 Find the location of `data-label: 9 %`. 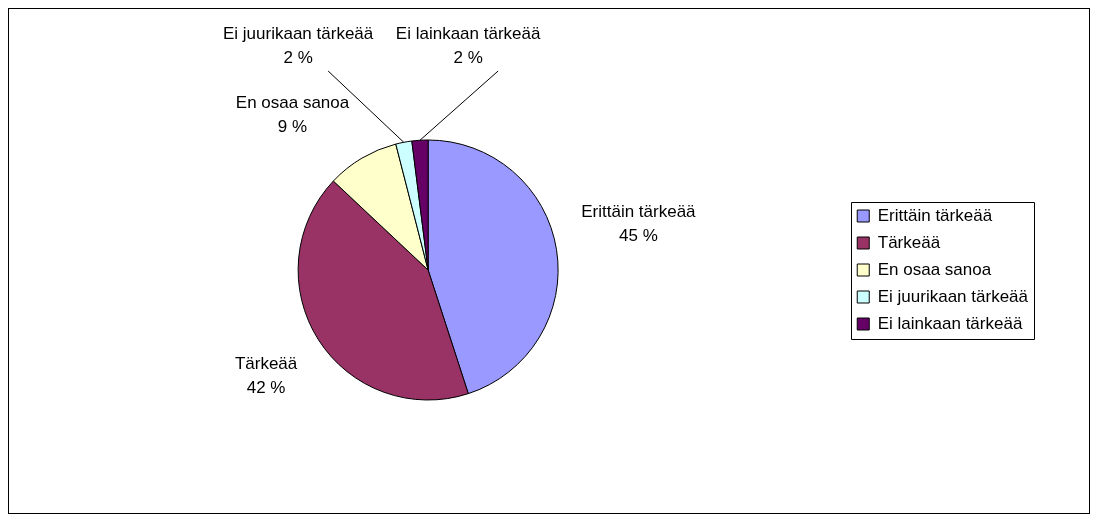

data-label: 9 % is located at coordinates (292, 127).